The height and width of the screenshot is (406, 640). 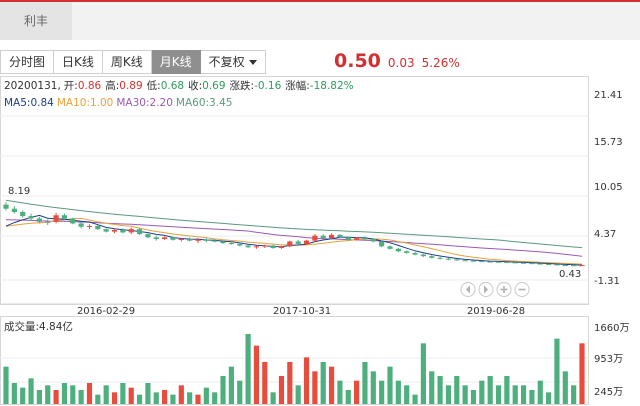 I want to click on ma10-line, so click(x=294, y=241).